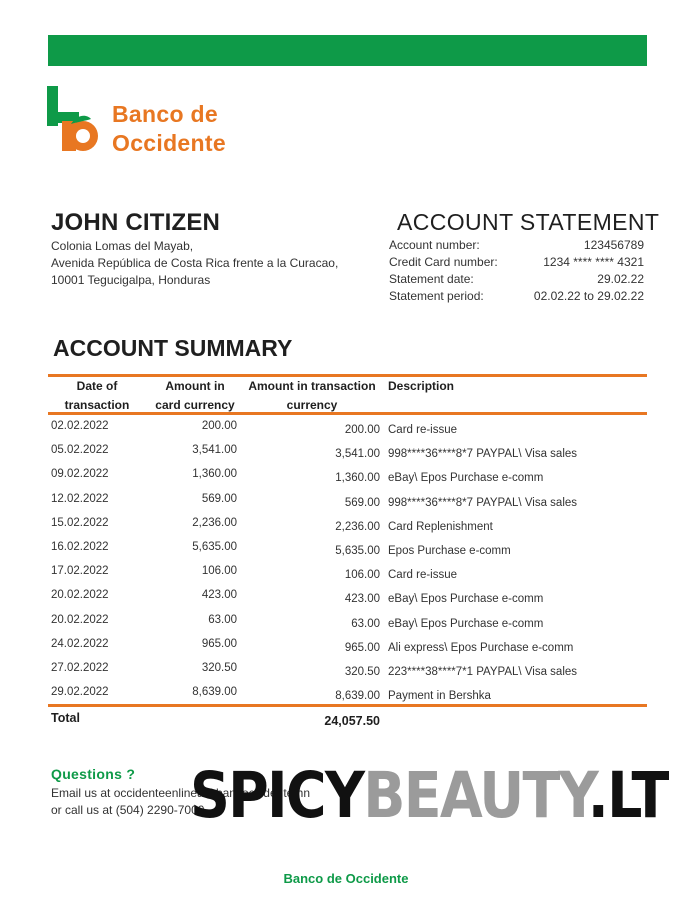  I want to click on table-bottom-rule, so click(347, 705).